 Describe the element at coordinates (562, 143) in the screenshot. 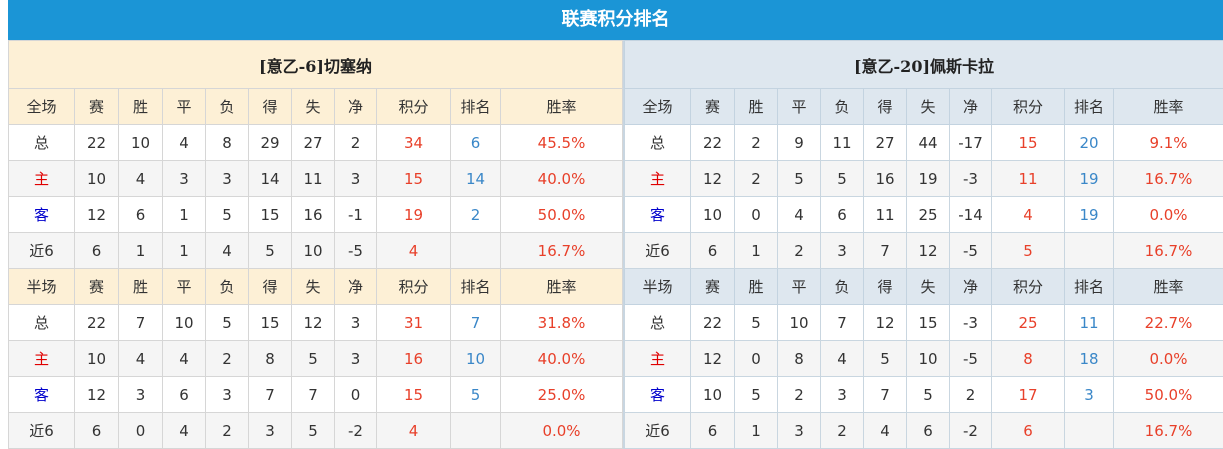

I see `cell-win-rate: 45.5%` at that location.